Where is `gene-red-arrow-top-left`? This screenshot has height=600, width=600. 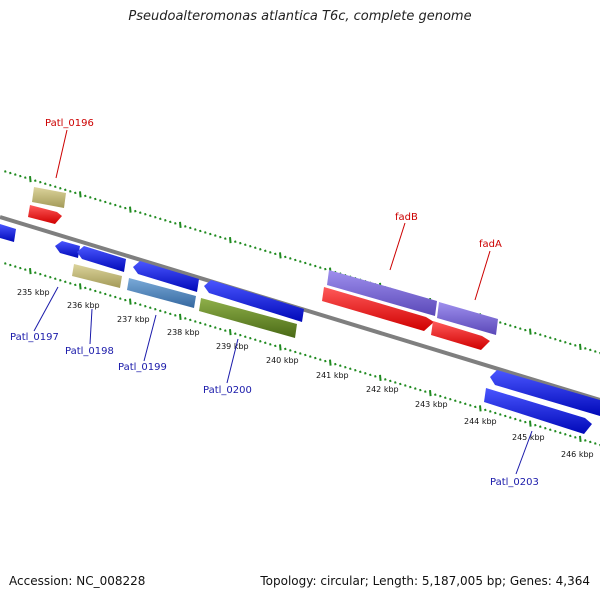
gene-red-arrow-top-left is located at coordinates (45, 214).